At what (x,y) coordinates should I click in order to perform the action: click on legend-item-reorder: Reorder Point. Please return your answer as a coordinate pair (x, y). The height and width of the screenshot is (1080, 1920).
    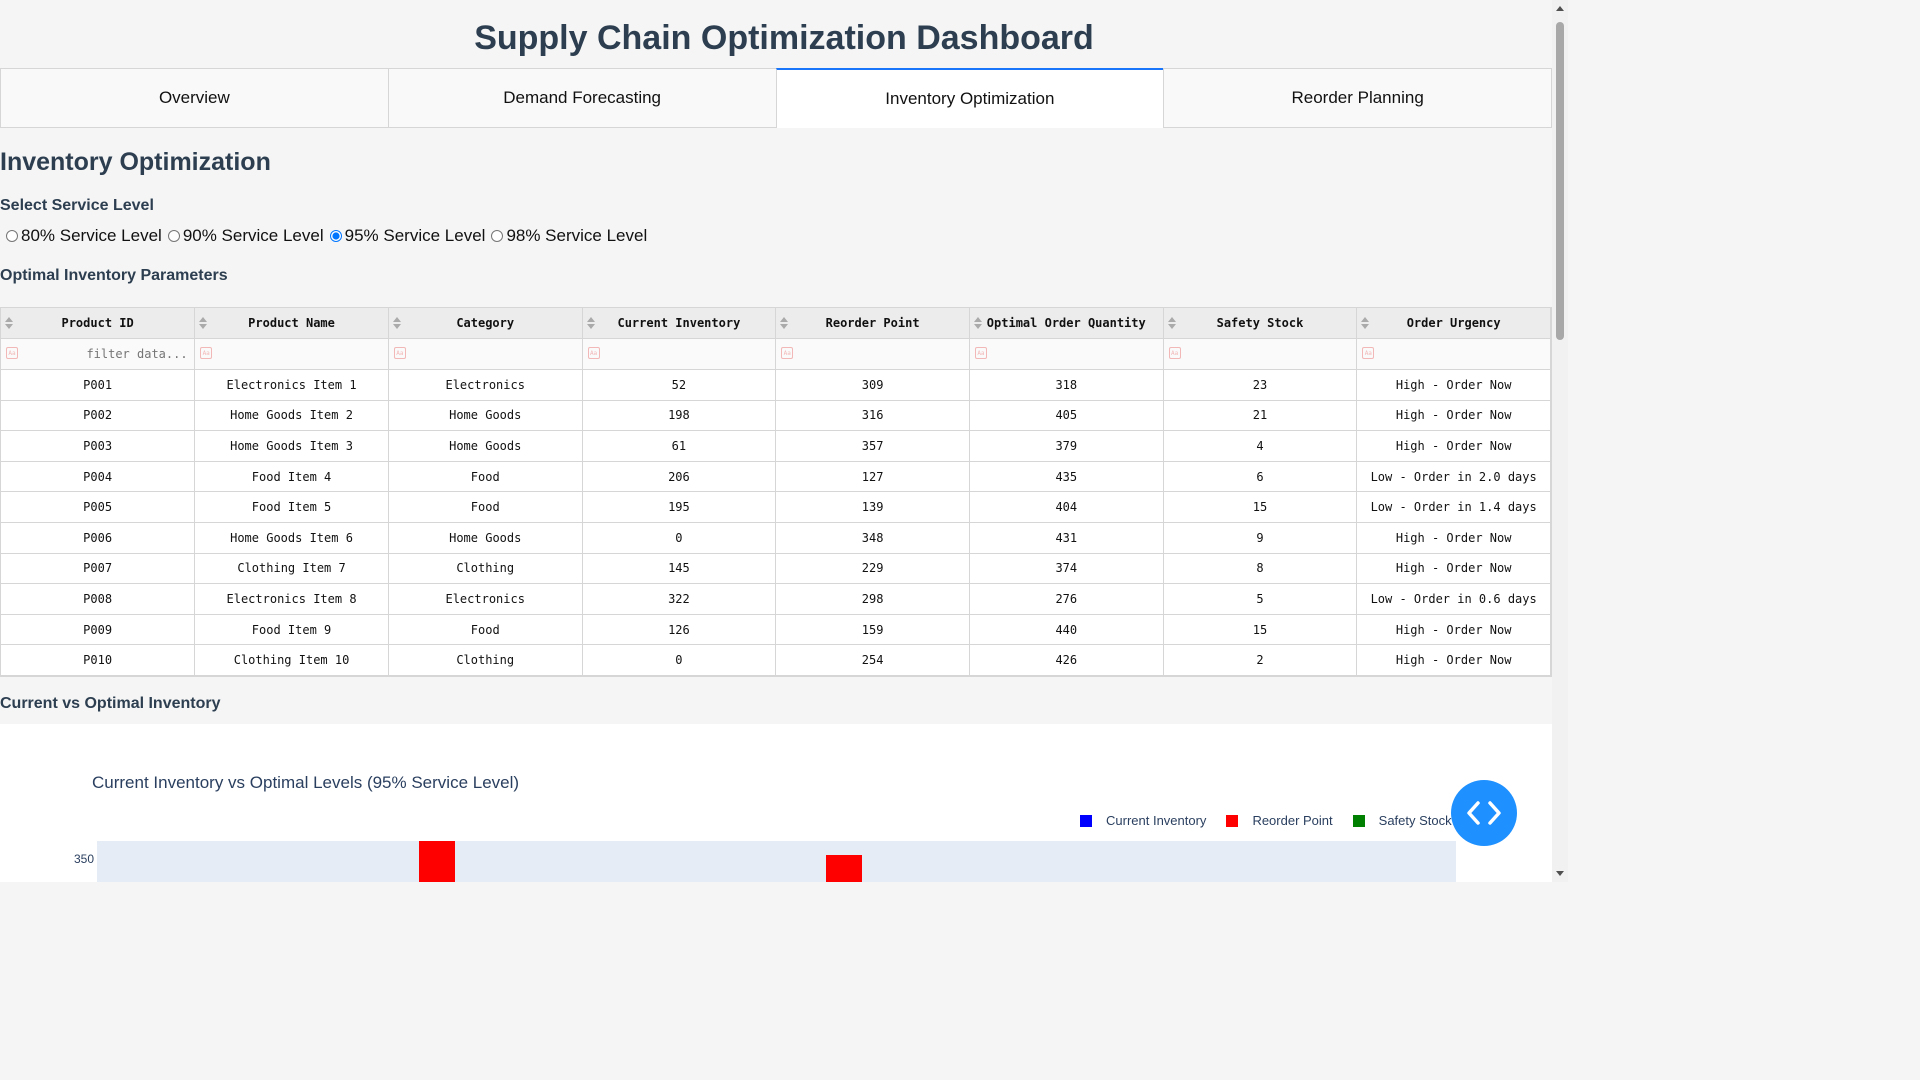
    Looking at the image, I should click on (1279, 820).